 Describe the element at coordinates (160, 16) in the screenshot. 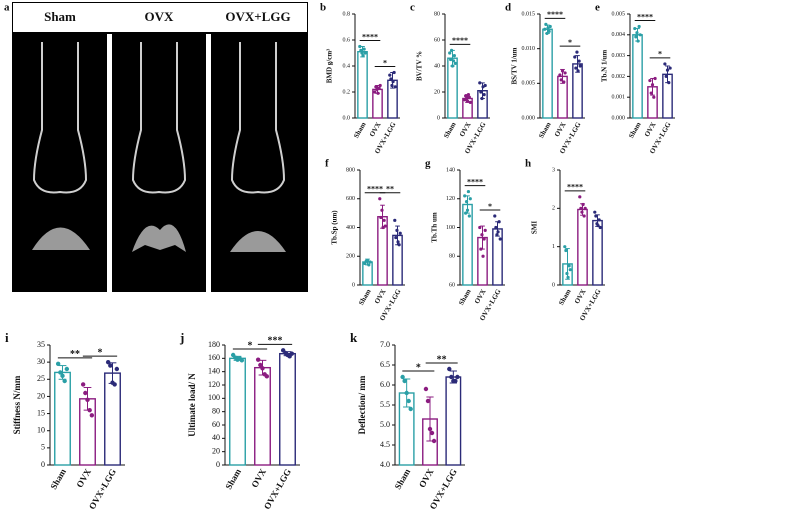

I see `column-header: OVX` at that location.